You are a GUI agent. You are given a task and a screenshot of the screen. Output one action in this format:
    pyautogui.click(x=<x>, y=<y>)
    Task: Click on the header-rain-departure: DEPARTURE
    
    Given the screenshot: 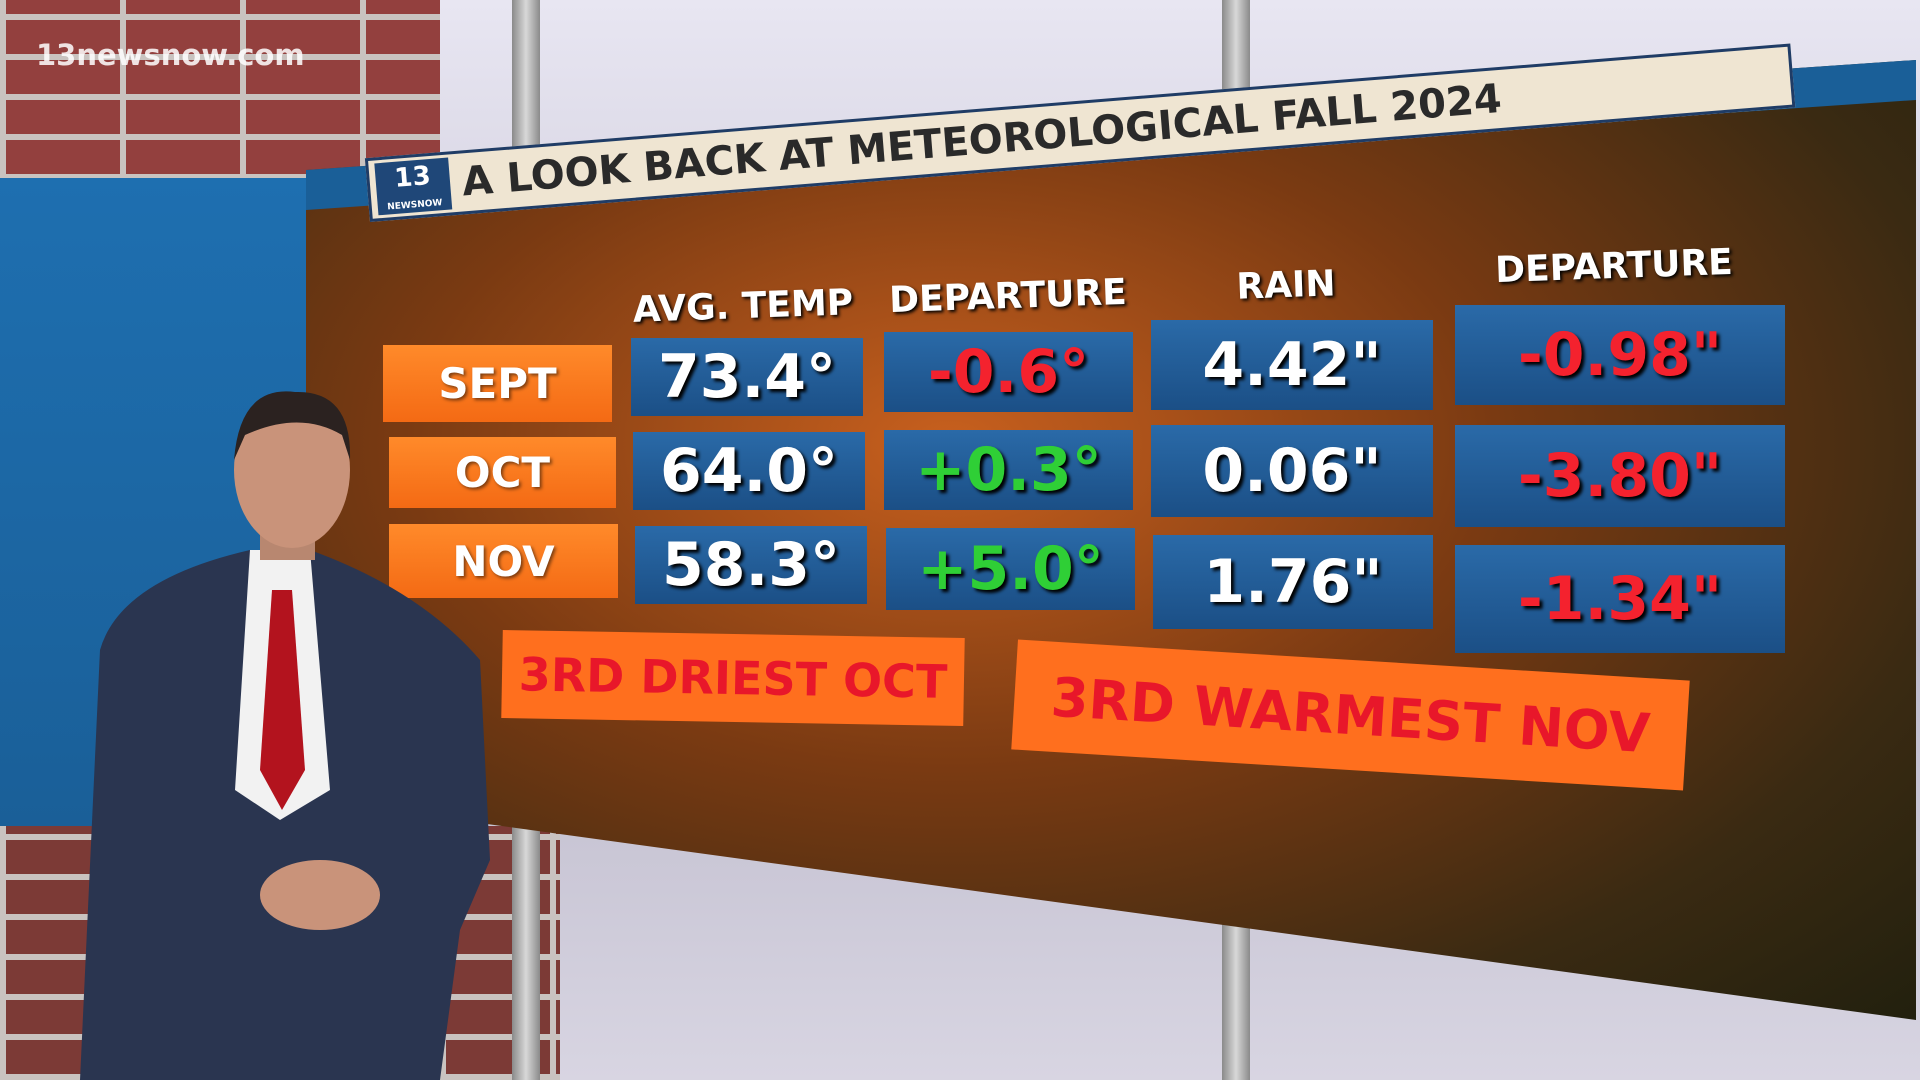 What is the action you would take?
    pyautogui.click(x=1614, y=266)
    